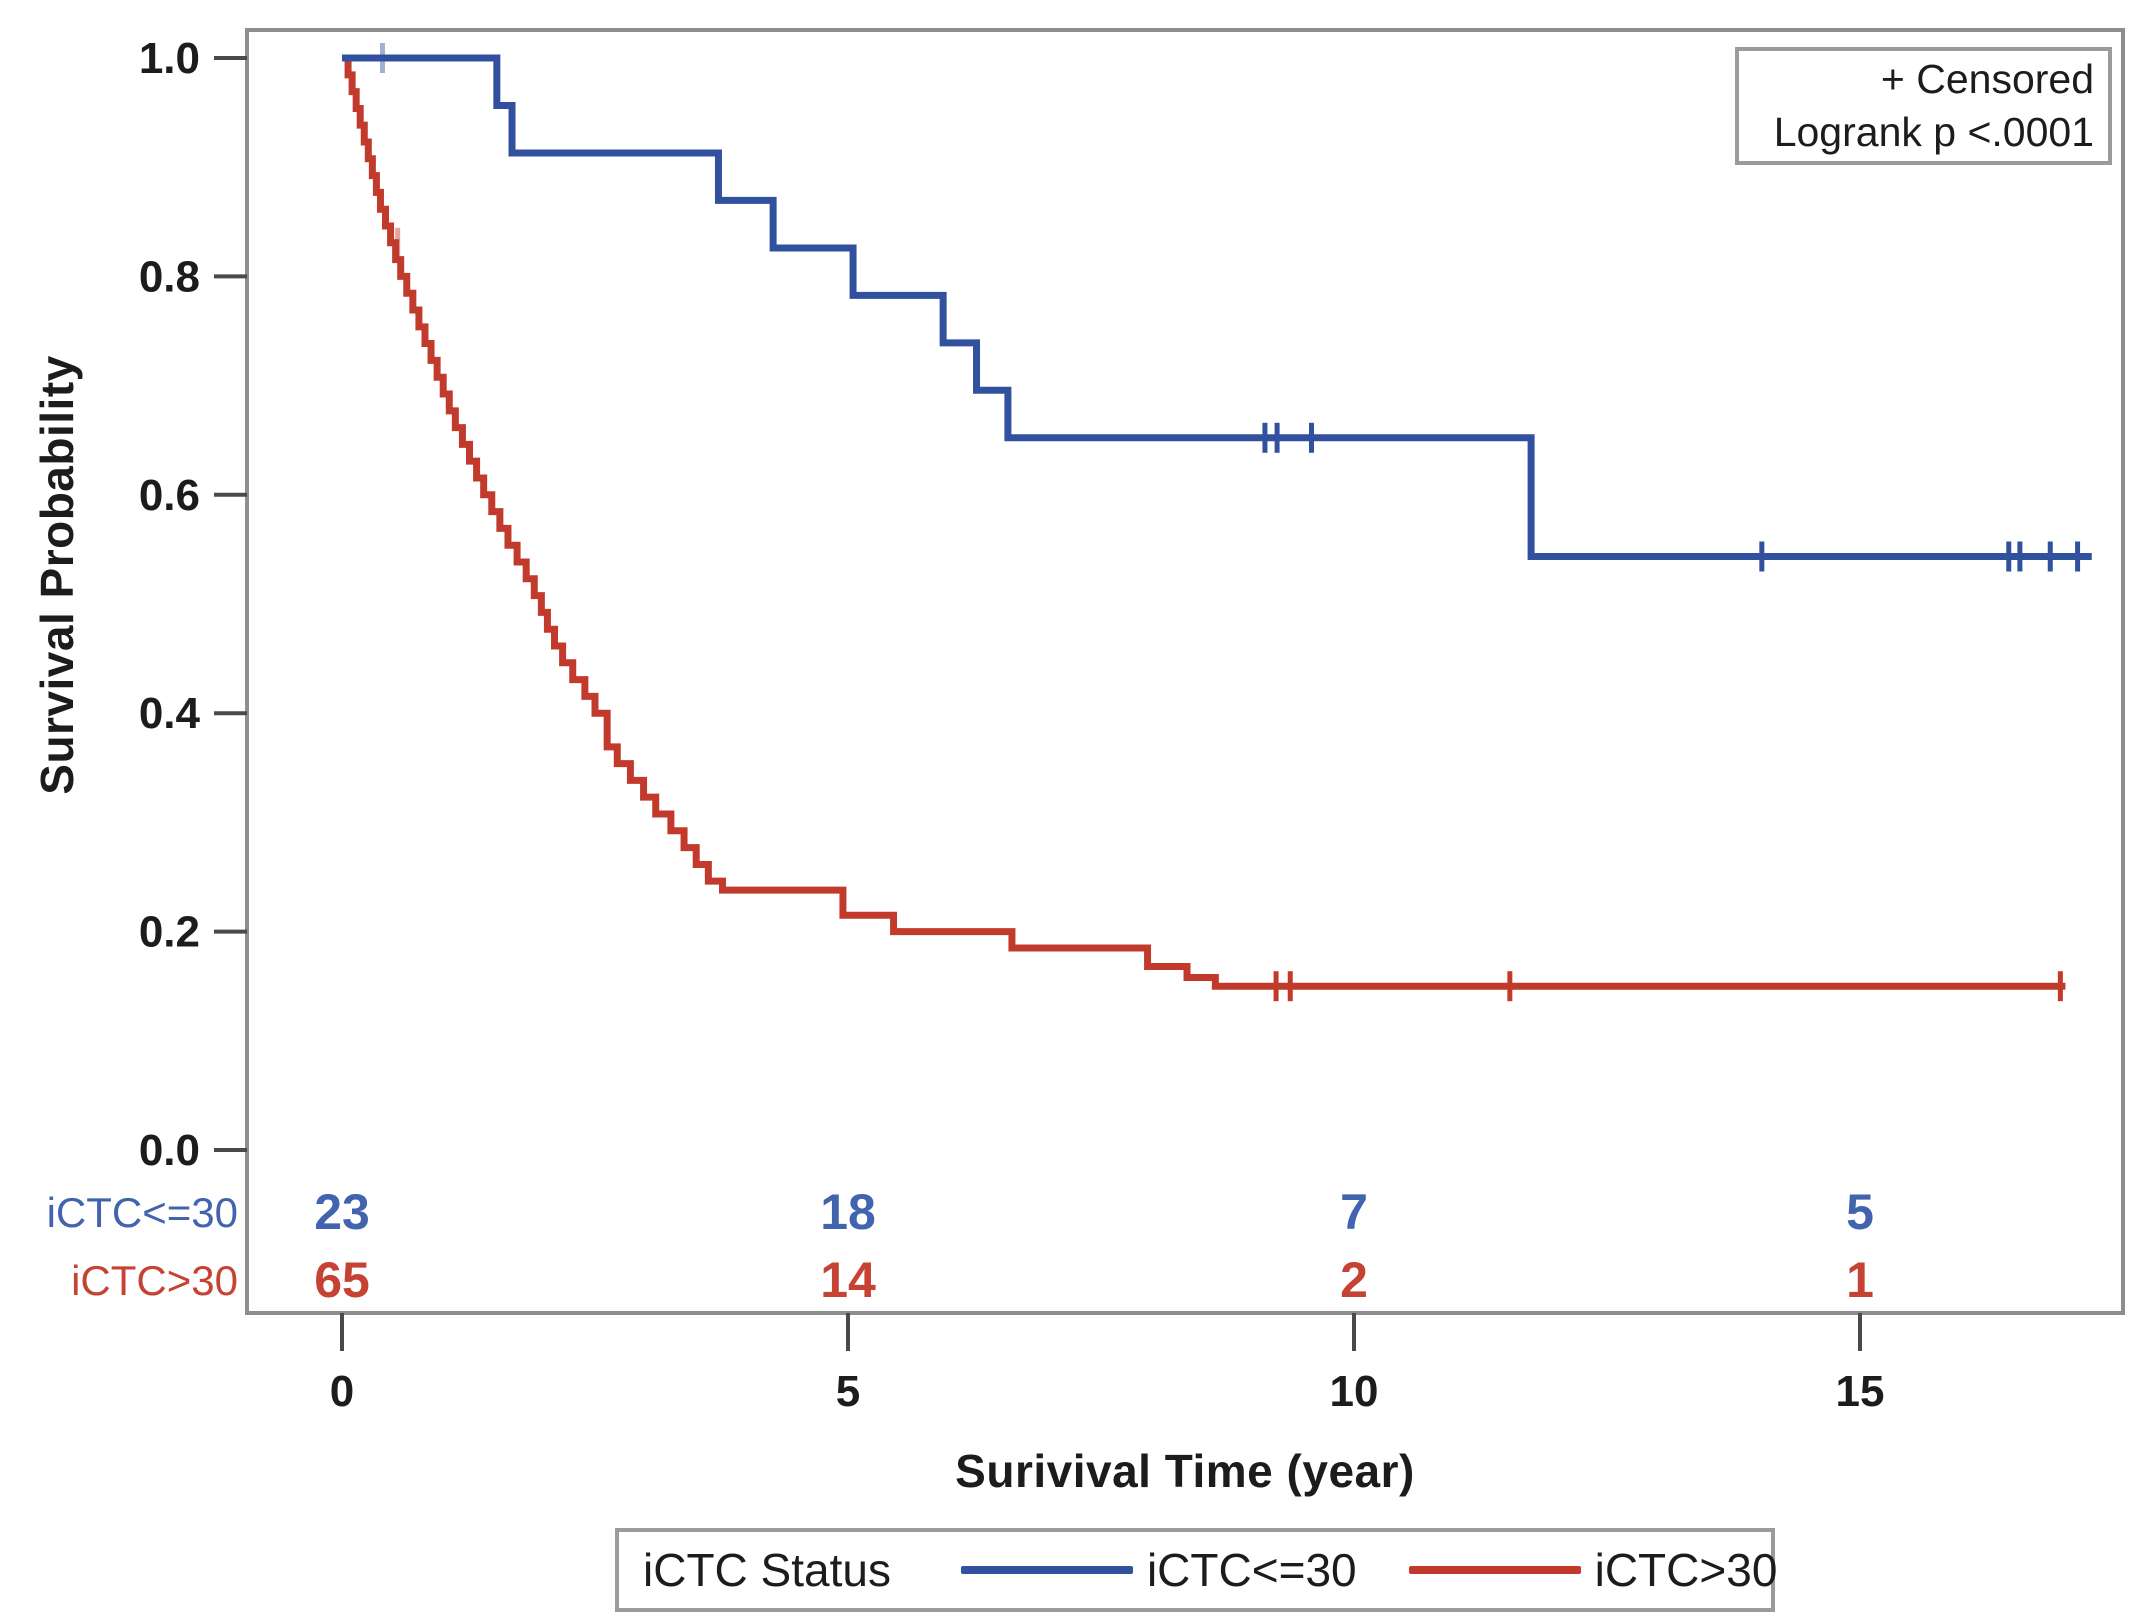 This screenshot has width=2136, height=1623. I want to click on x-tick-label: 10, so click(1354, 1391).